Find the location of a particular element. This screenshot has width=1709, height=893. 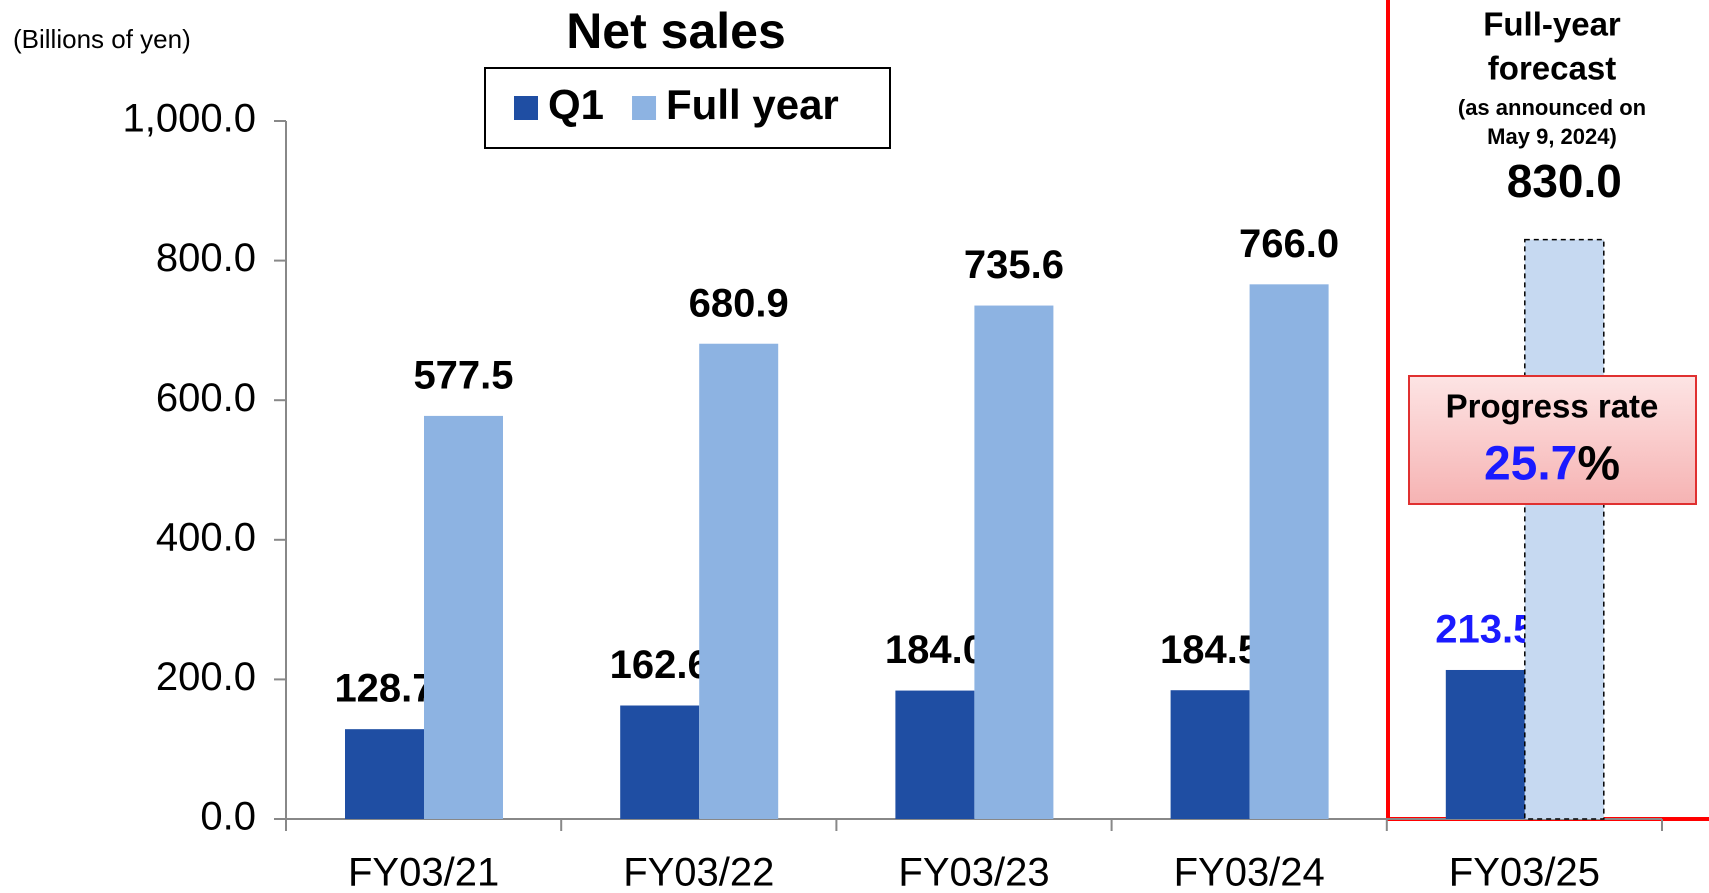

chart-title: Net sales is located at coordinates (676, 31).